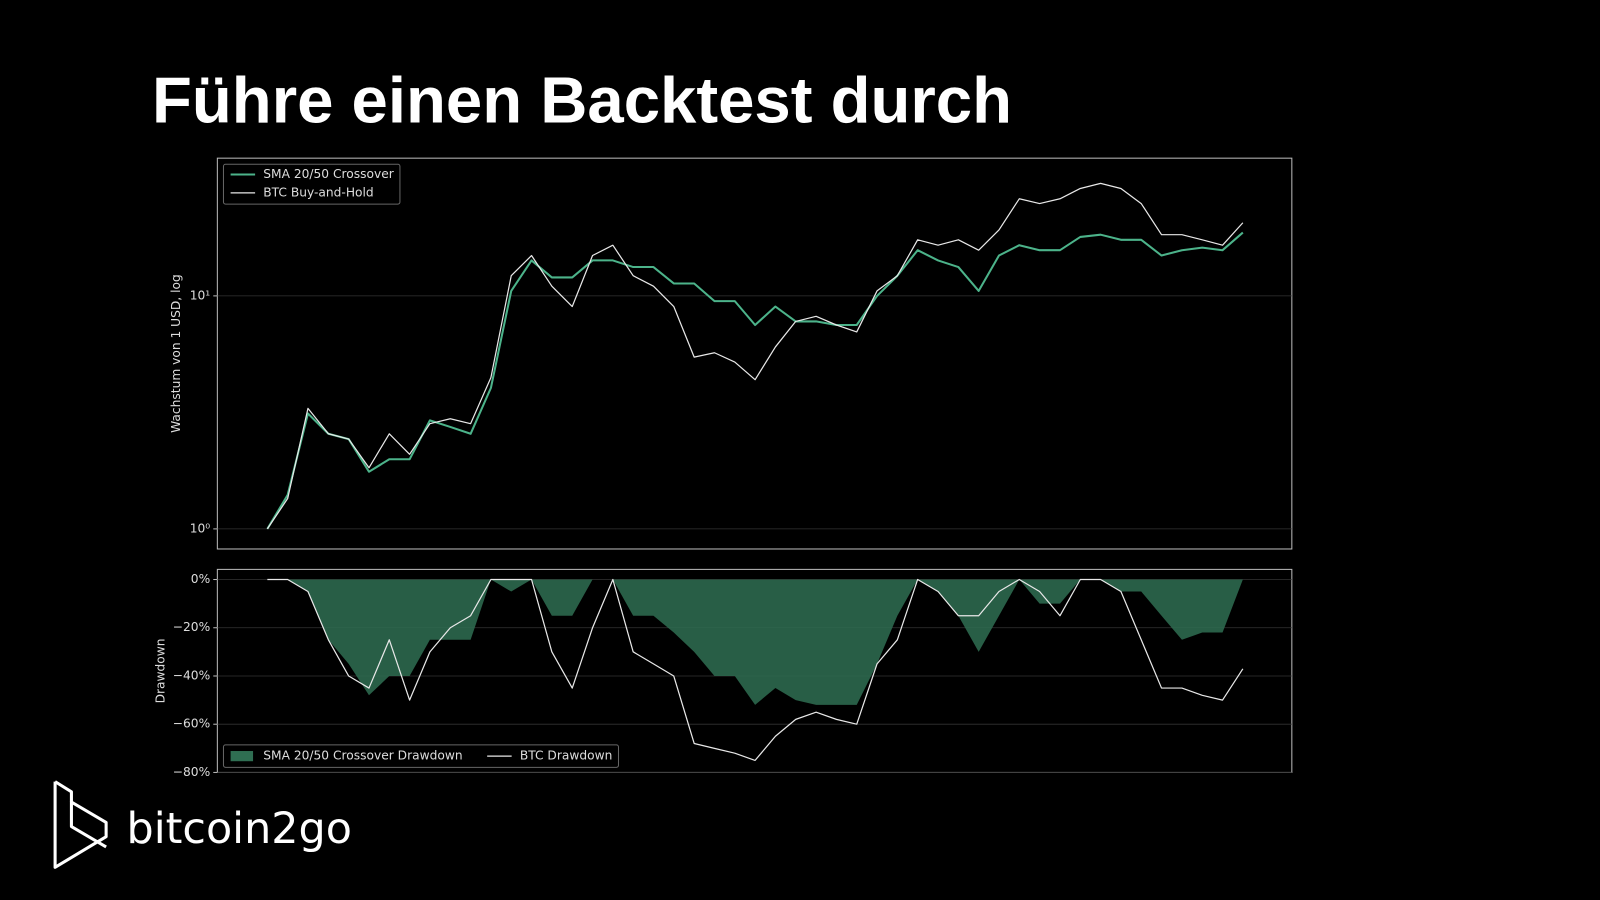 The image size is (1600, 900). Describe the element at coordinates (161, 670) in the screenshot. I see `y-axis-label: Drawdown` at that location.